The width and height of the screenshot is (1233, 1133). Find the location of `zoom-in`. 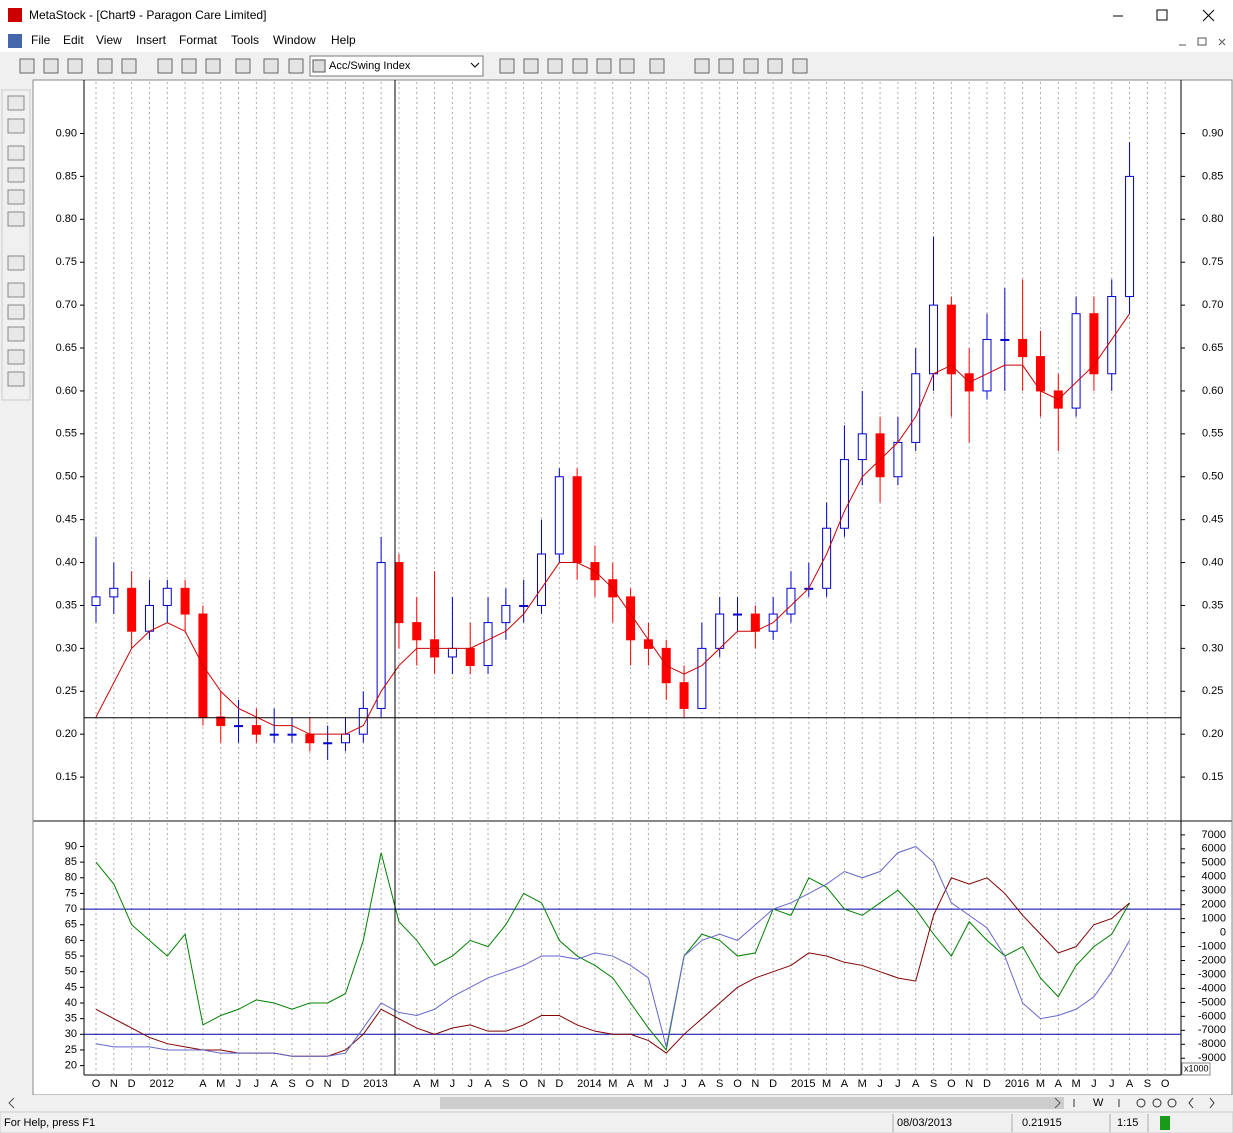

zoom-in is located at coordinates (1172, 1103).